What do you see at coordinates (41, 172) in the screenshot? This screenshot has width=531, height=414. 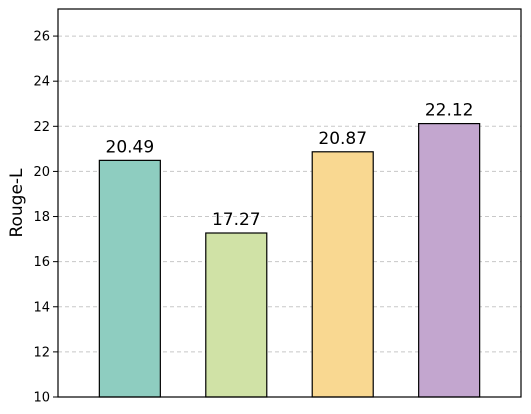 I see `y-tick-label: 20` at bounding box center [41, 172].